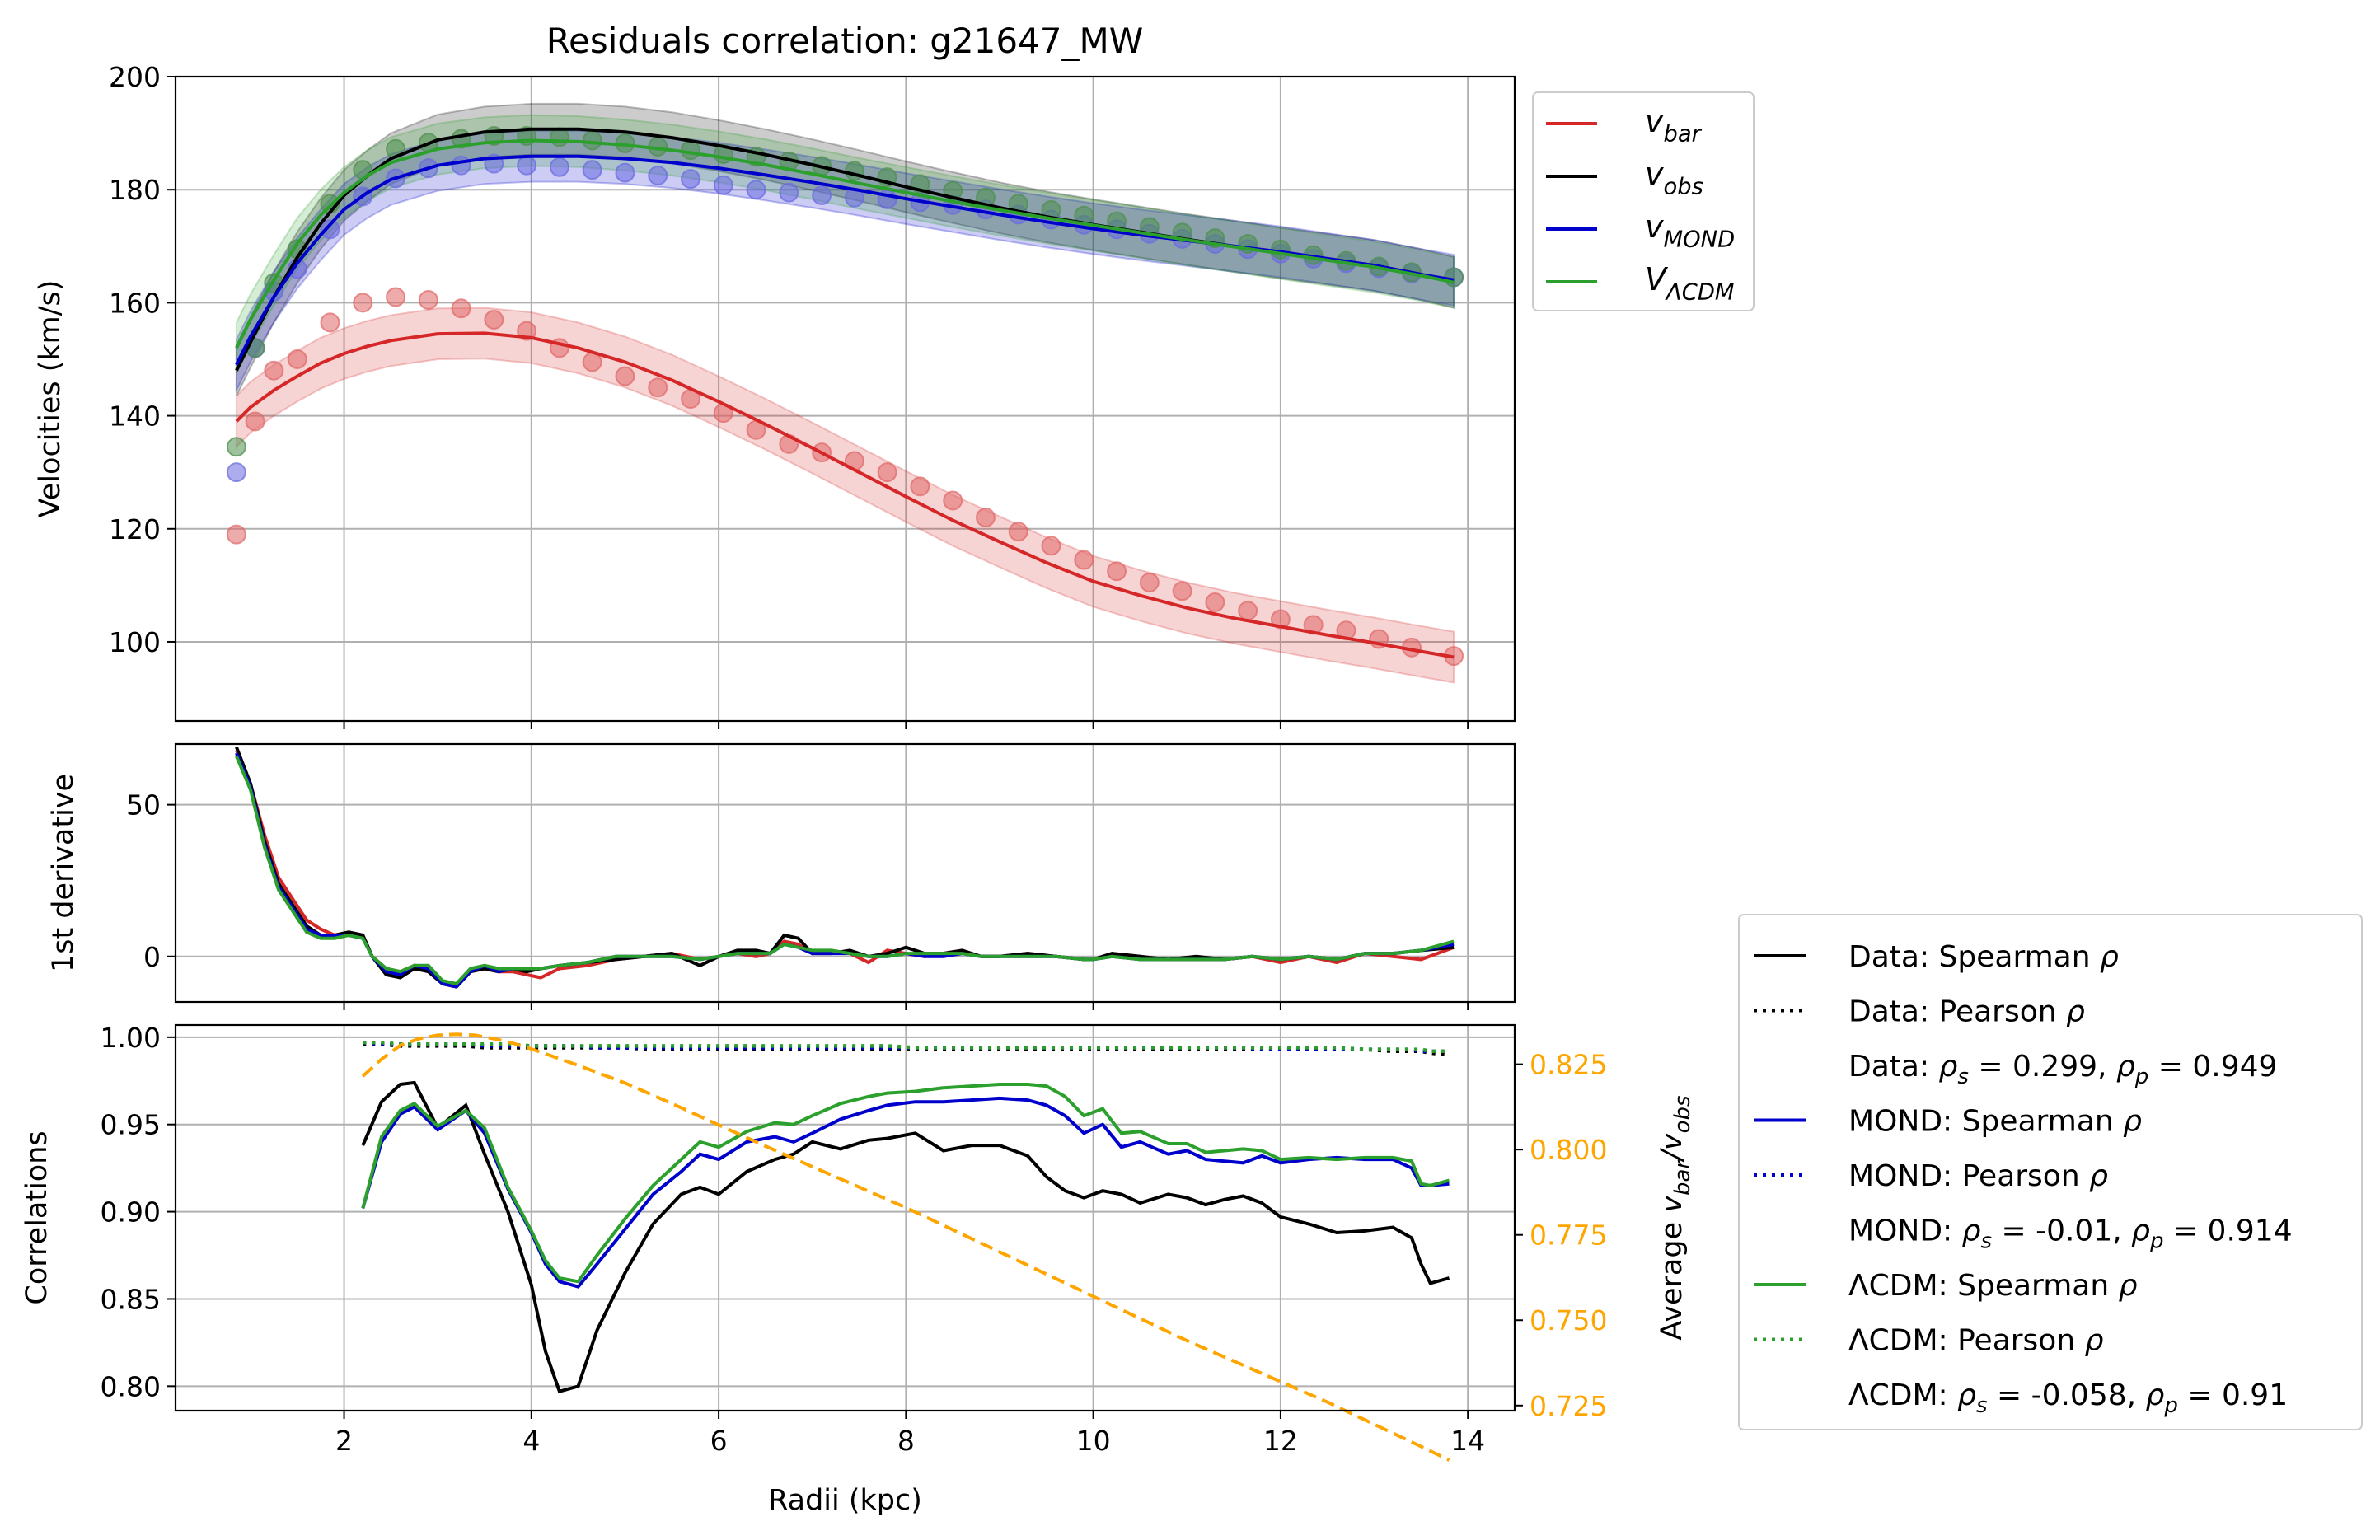 The width and height of the screenshot is (2380, 1540). Describe the element at coordinates (131, 1386) in the screenshot. I see `y-tick-label: 0.80` at that location.